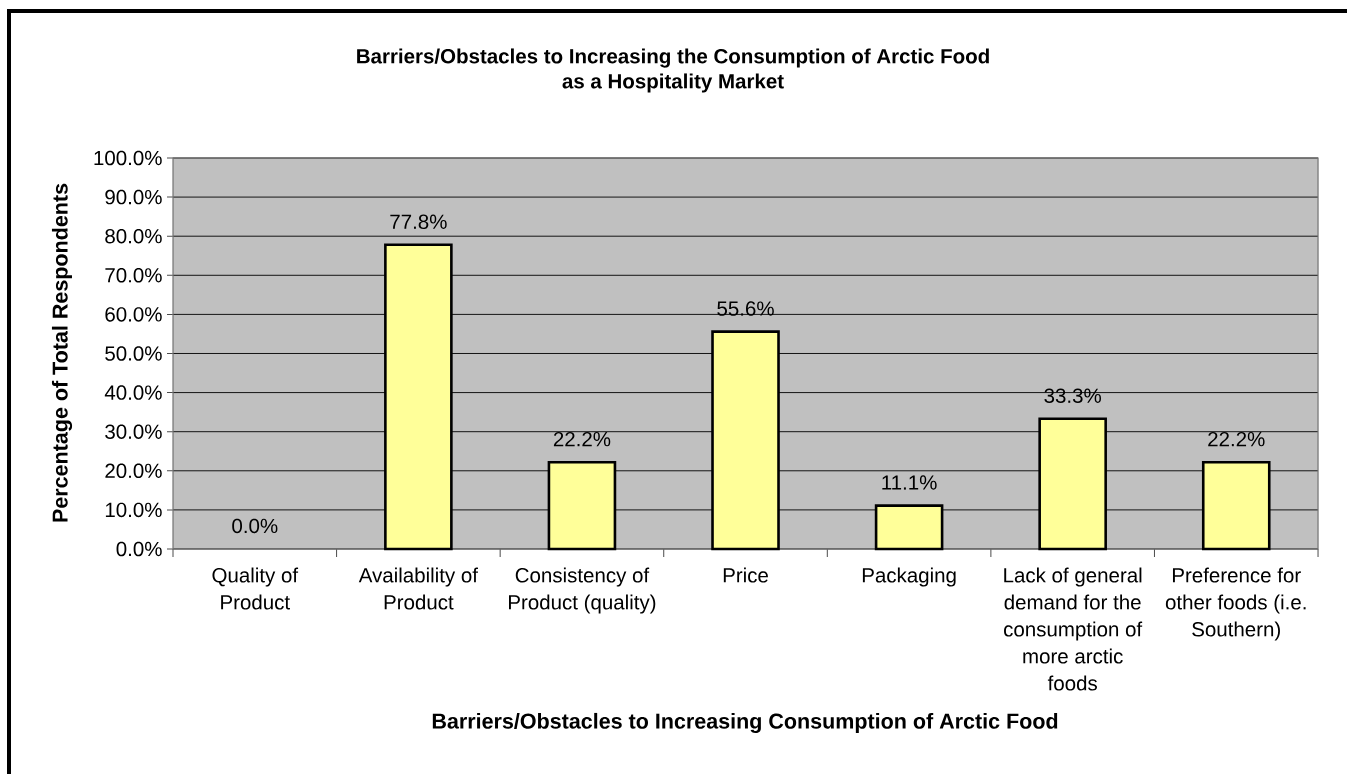 This screenshot has width=1347, height=774. I want to click on x-tick-label: Price, so click(745, 575).